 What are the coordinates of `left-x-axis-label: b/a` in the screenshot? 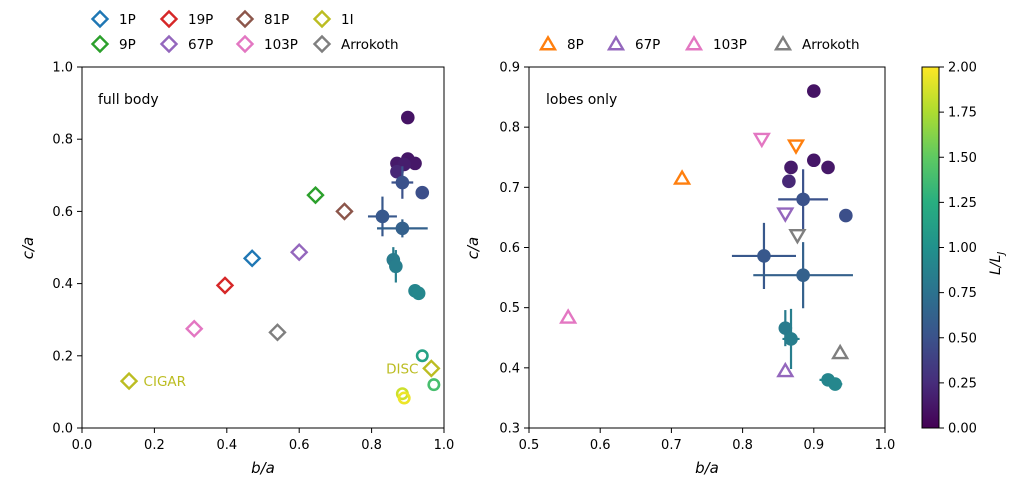 It's located at (263, 468).